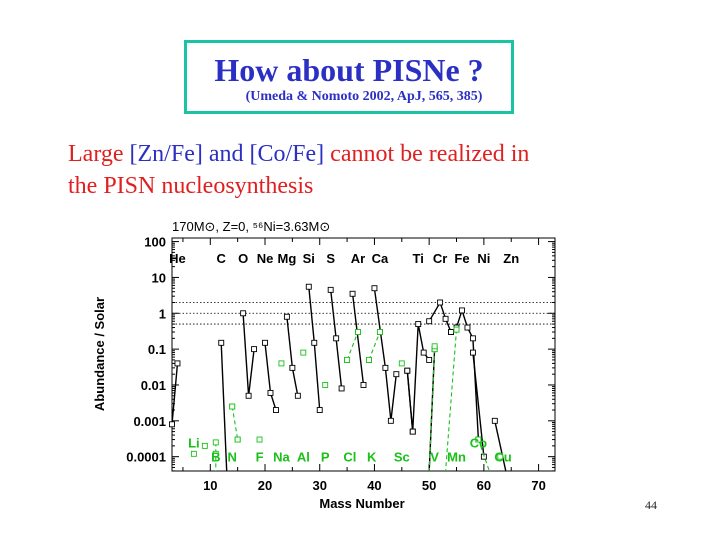 Image resolution: width=720 pixels, height=540 pixels. Describe the element at coordinates (429, 485) in the screenshot. I see `x-tick-label: 50` at that location.